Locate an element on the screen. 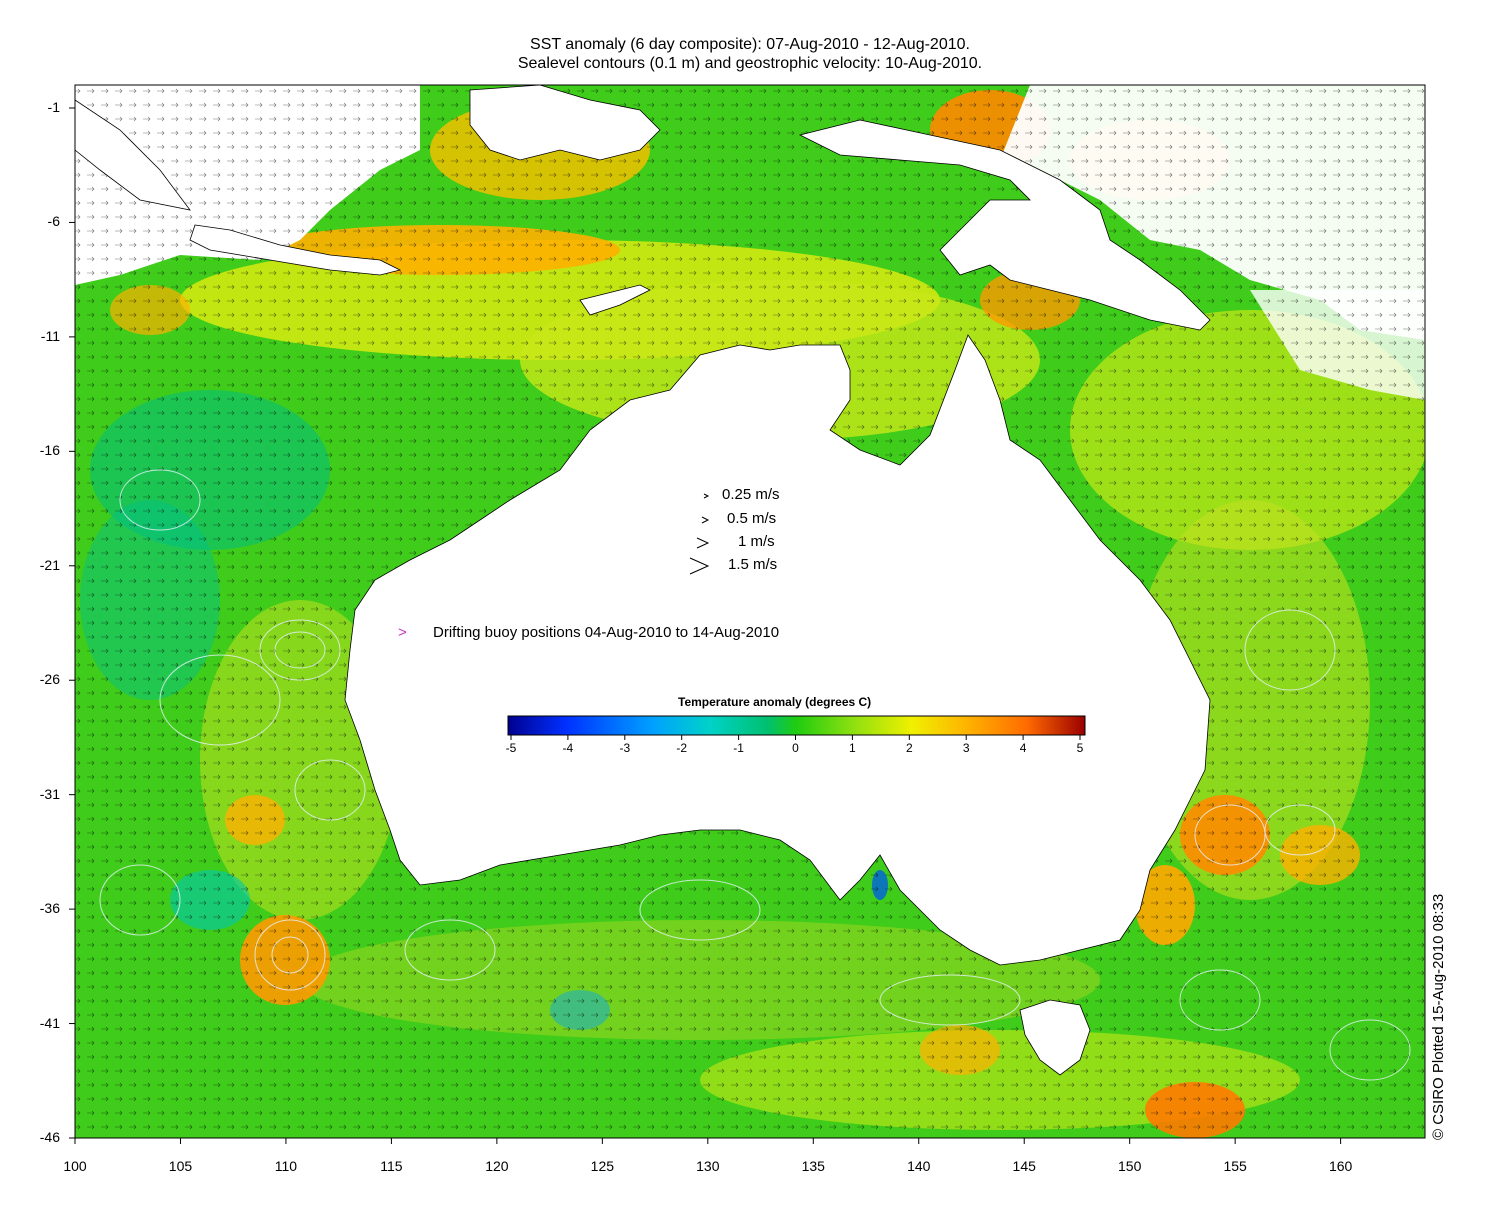  lon-tick-label: 160 is located at coordinates (1340, 1166).